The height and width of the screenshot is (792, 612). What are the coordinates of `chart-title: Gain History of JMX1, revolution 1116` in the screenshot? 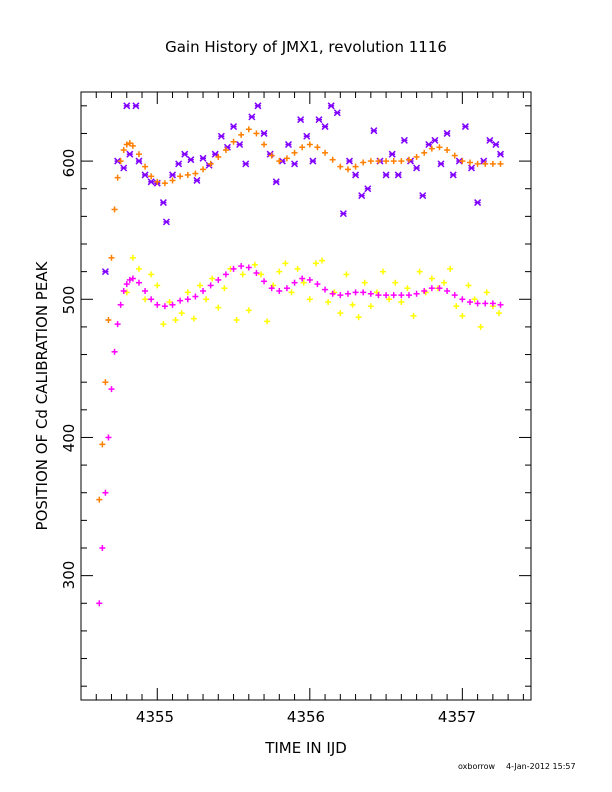 It's located at (306, 47).